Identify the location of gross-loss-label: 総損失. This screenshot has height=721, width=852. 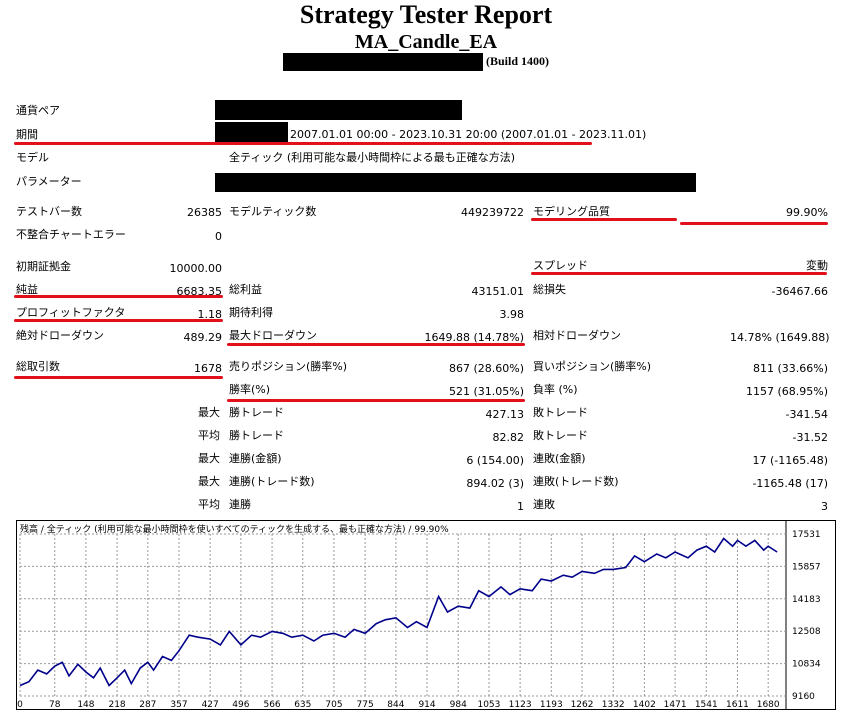
(549, 289).